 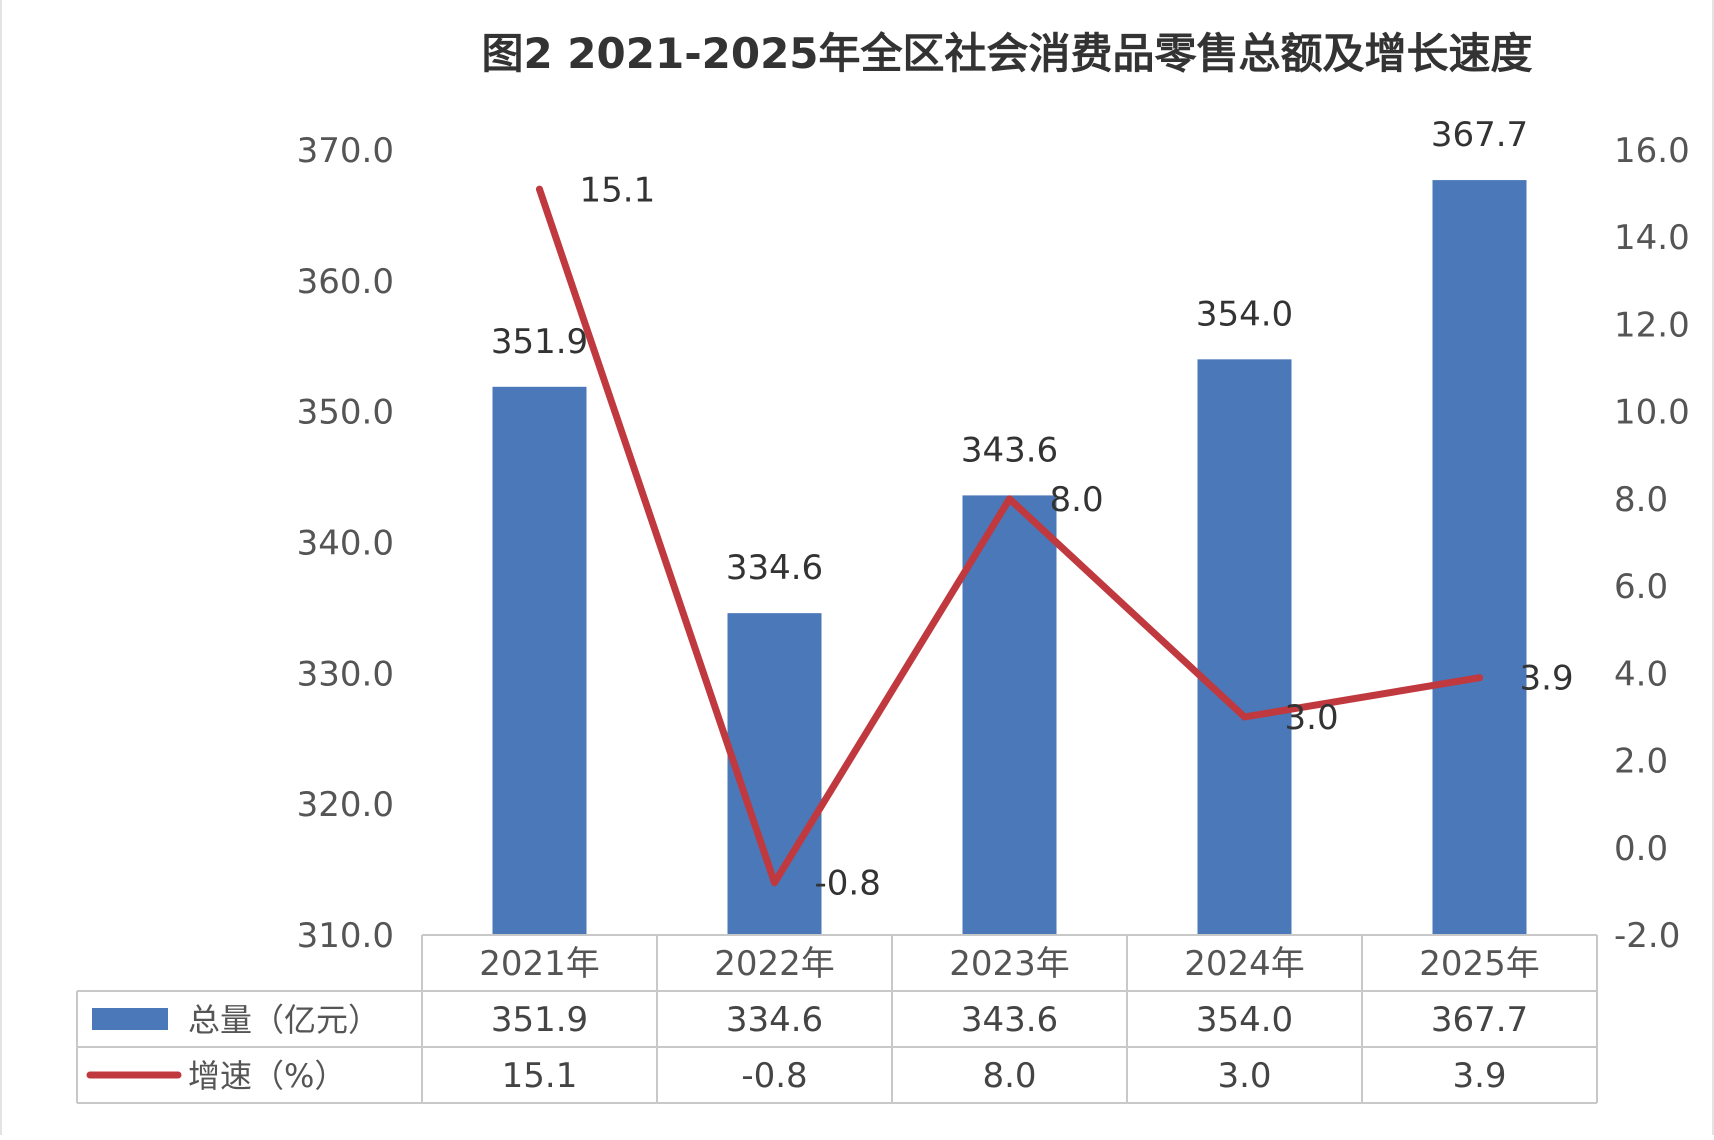 I want to click on table-cell: 3.0, so click(x=1244, y=1076).